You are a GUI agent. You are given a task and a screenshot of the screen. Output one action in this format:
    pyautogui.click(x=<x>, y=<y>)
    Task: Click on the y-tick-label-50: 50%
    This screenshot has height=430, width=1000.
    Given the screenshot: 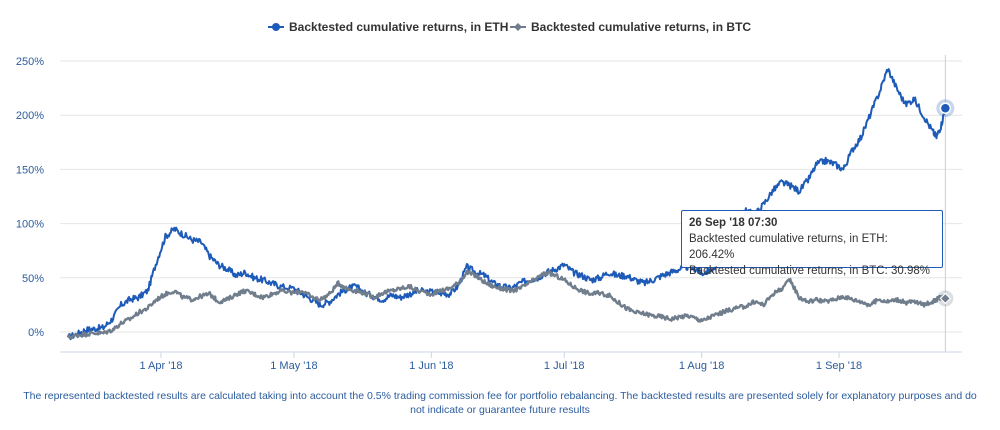 What is the action you would take?
    pyautogui.click(x=33, y=279)
    